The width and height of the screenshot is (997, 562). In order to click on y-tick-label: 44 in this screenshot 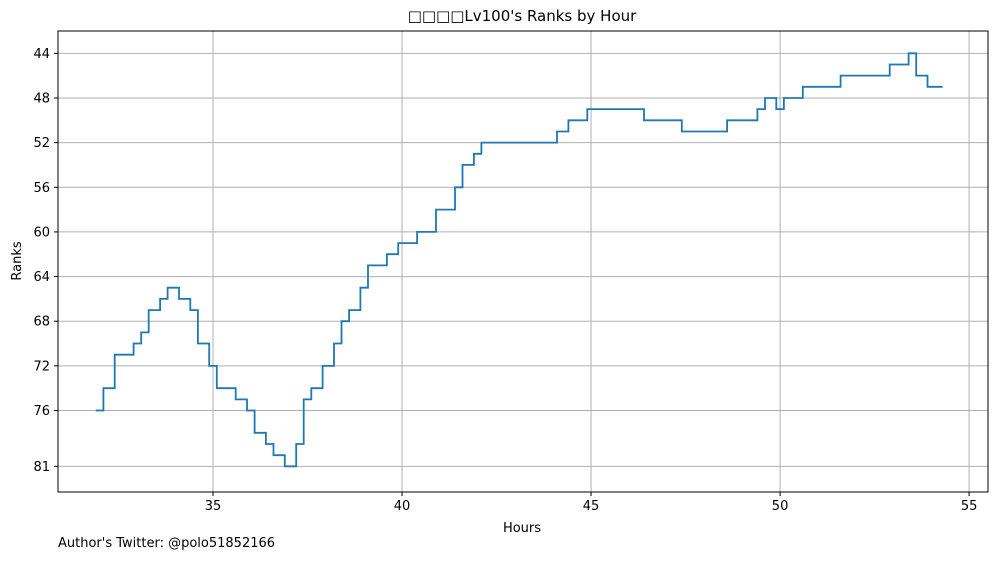, I will do `click(41, 54)`.